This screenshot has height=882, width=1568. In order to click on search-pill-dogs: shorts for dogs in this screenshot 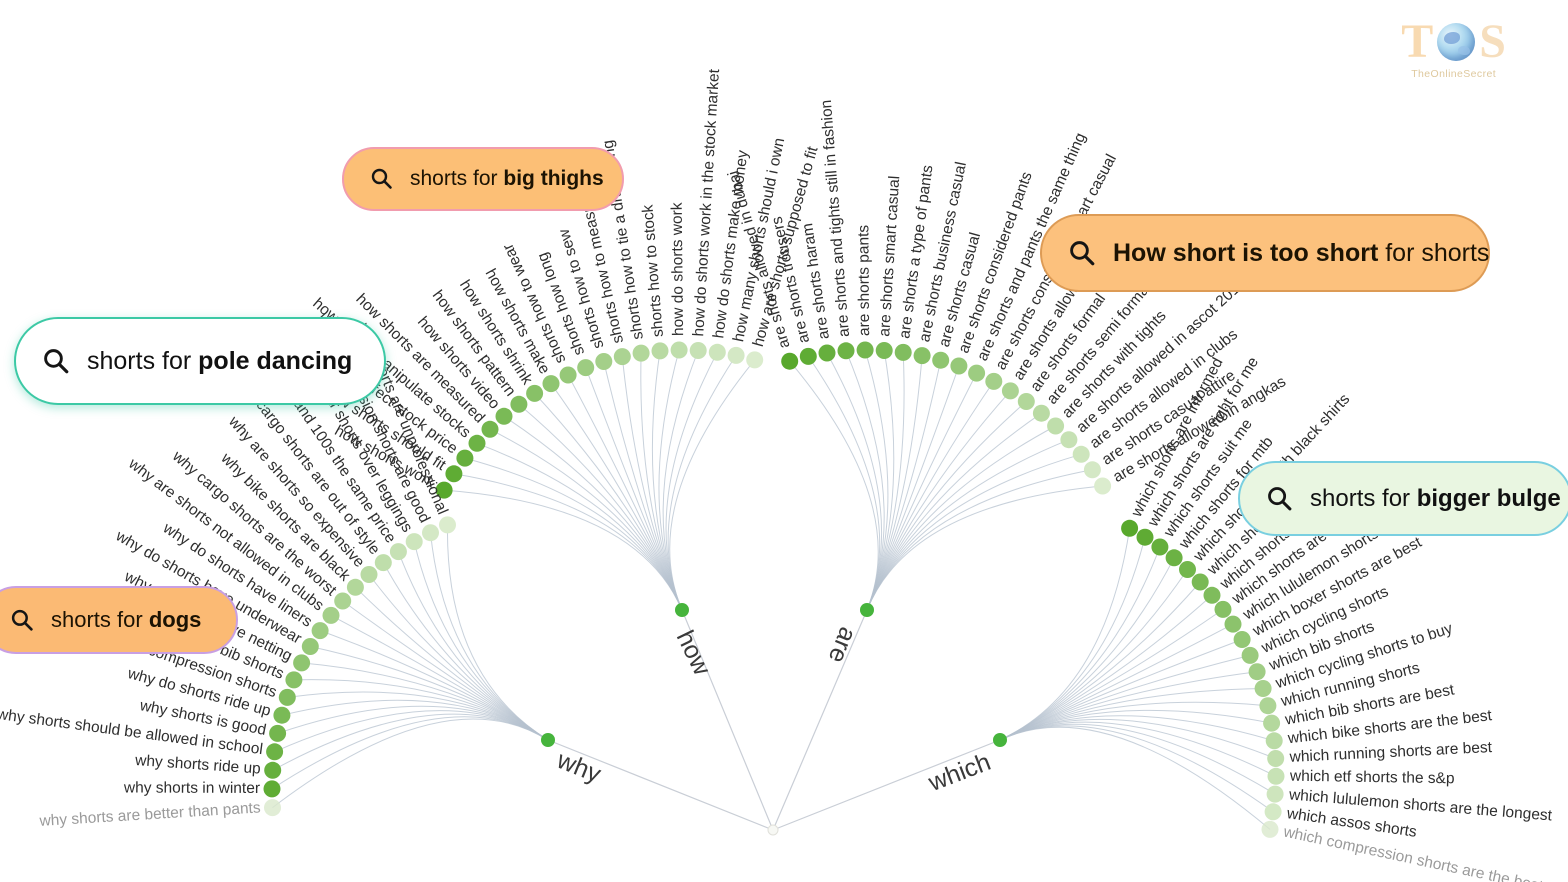, I will do `click(119, 620)`.